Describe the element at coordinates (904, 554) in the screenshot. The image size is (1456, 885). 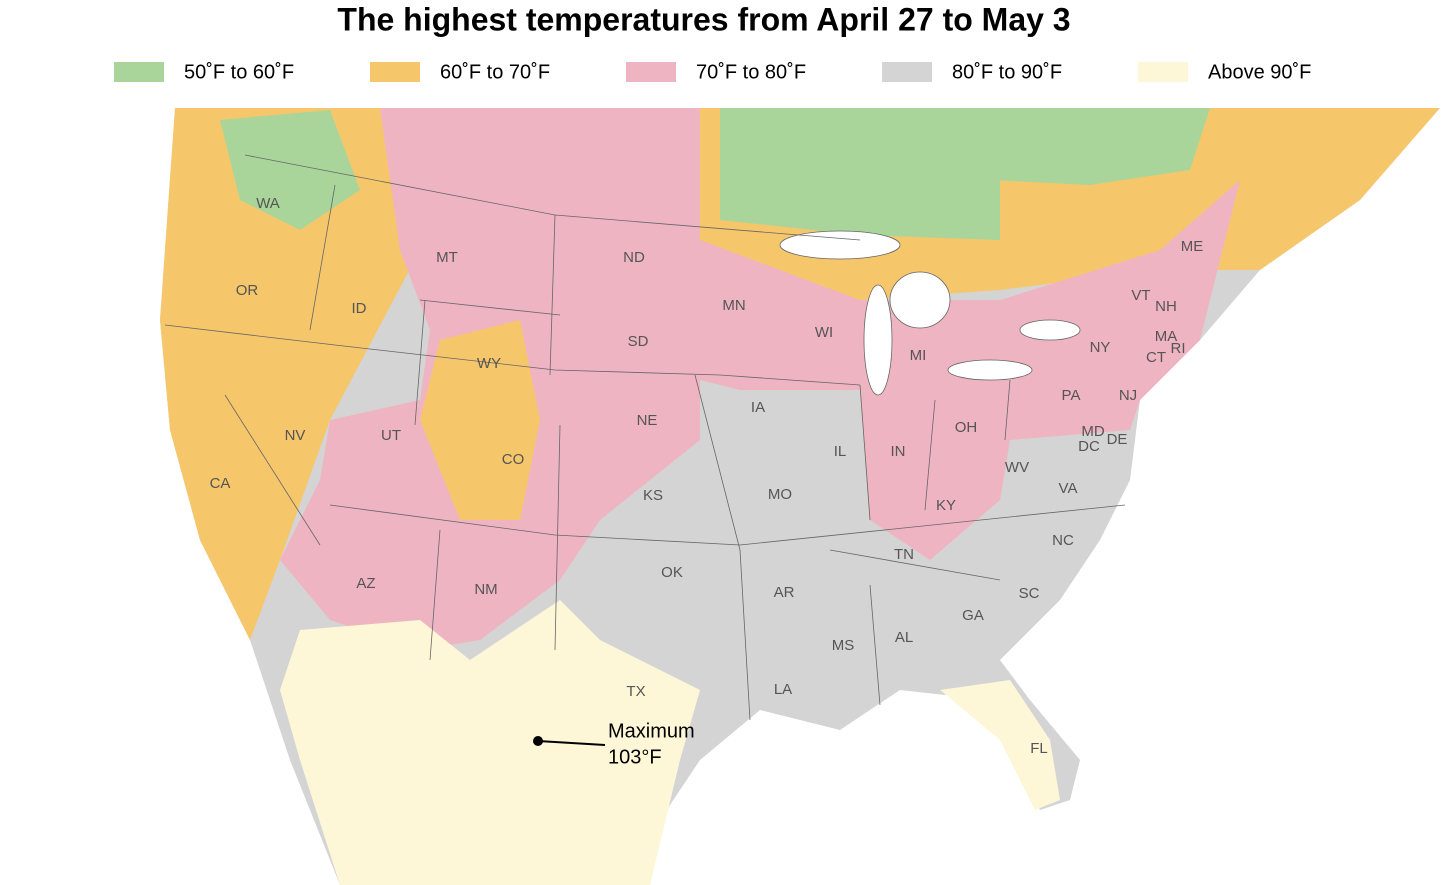
I see `state-label: TN` at that location.